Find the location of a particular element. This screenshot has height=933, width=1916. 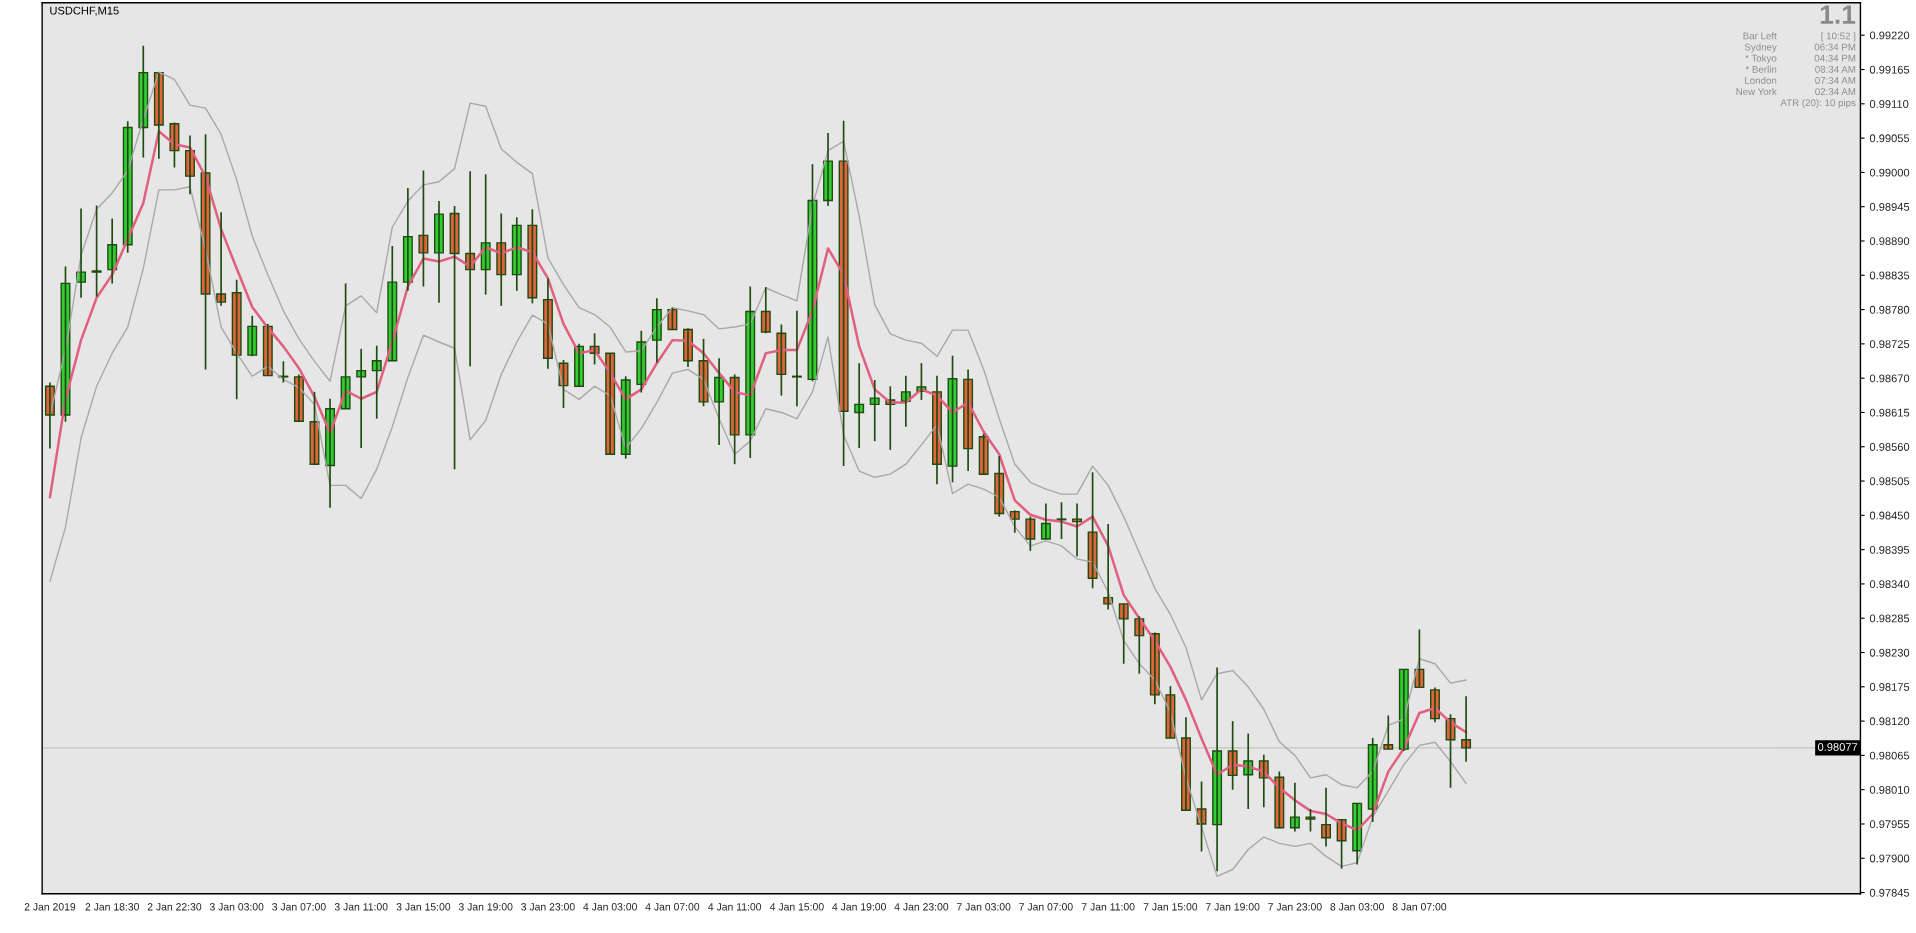

text: 08:34 AM is located at coordinates (1835, 69).